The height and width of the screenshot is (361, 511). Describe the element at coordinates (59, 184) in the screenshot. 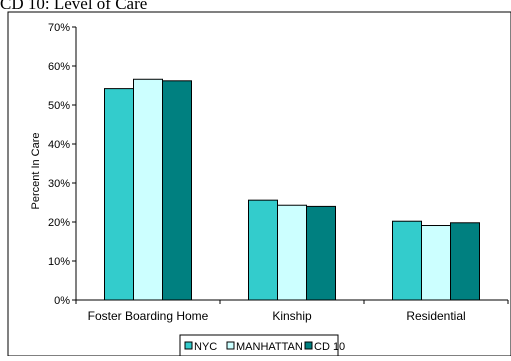

I see `y-tick-label: 30%` at that location.